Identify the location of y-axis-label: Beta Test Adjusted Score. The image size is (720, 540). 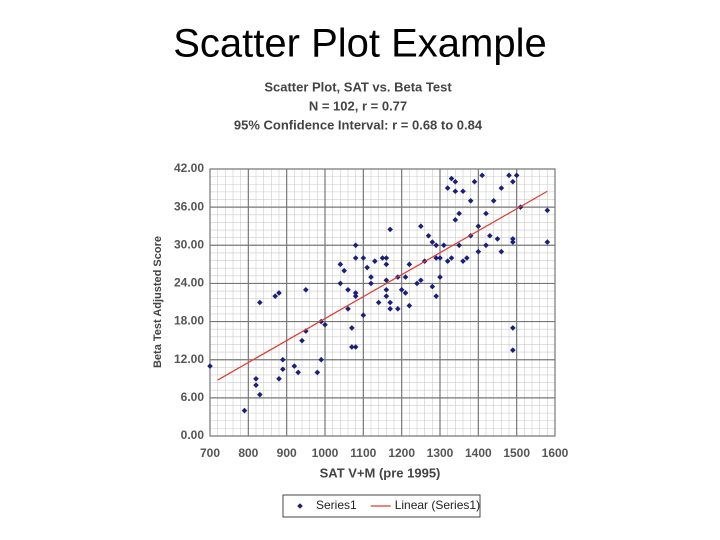
(158, 302).